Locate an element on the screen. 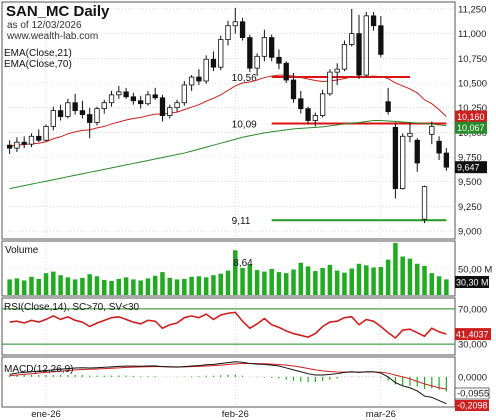 The width and height of the screenshot is (496, 420). price-level-label: 9,11 is located at coordinates (241, 221).